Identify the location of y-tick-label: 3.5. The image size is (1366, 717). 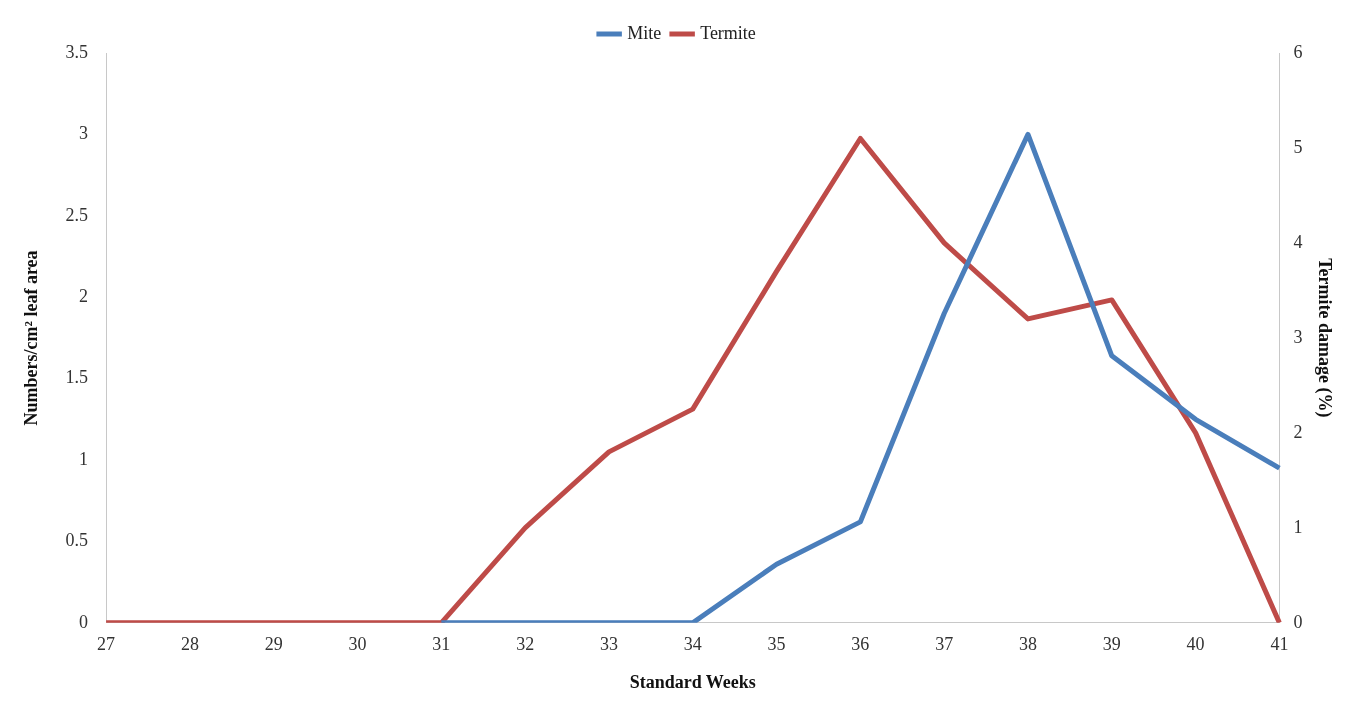
(77, 51).